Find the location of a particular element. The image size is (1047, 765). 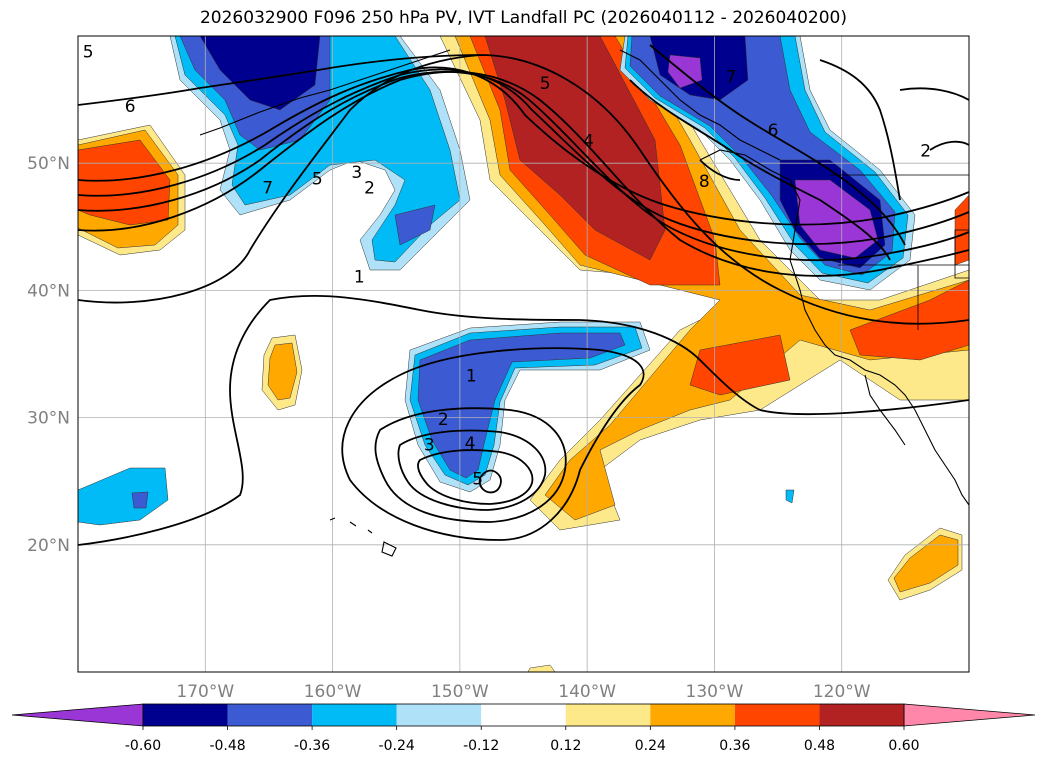

colorbar-tick-label: -0.60 is located at coordinates (143, 746).